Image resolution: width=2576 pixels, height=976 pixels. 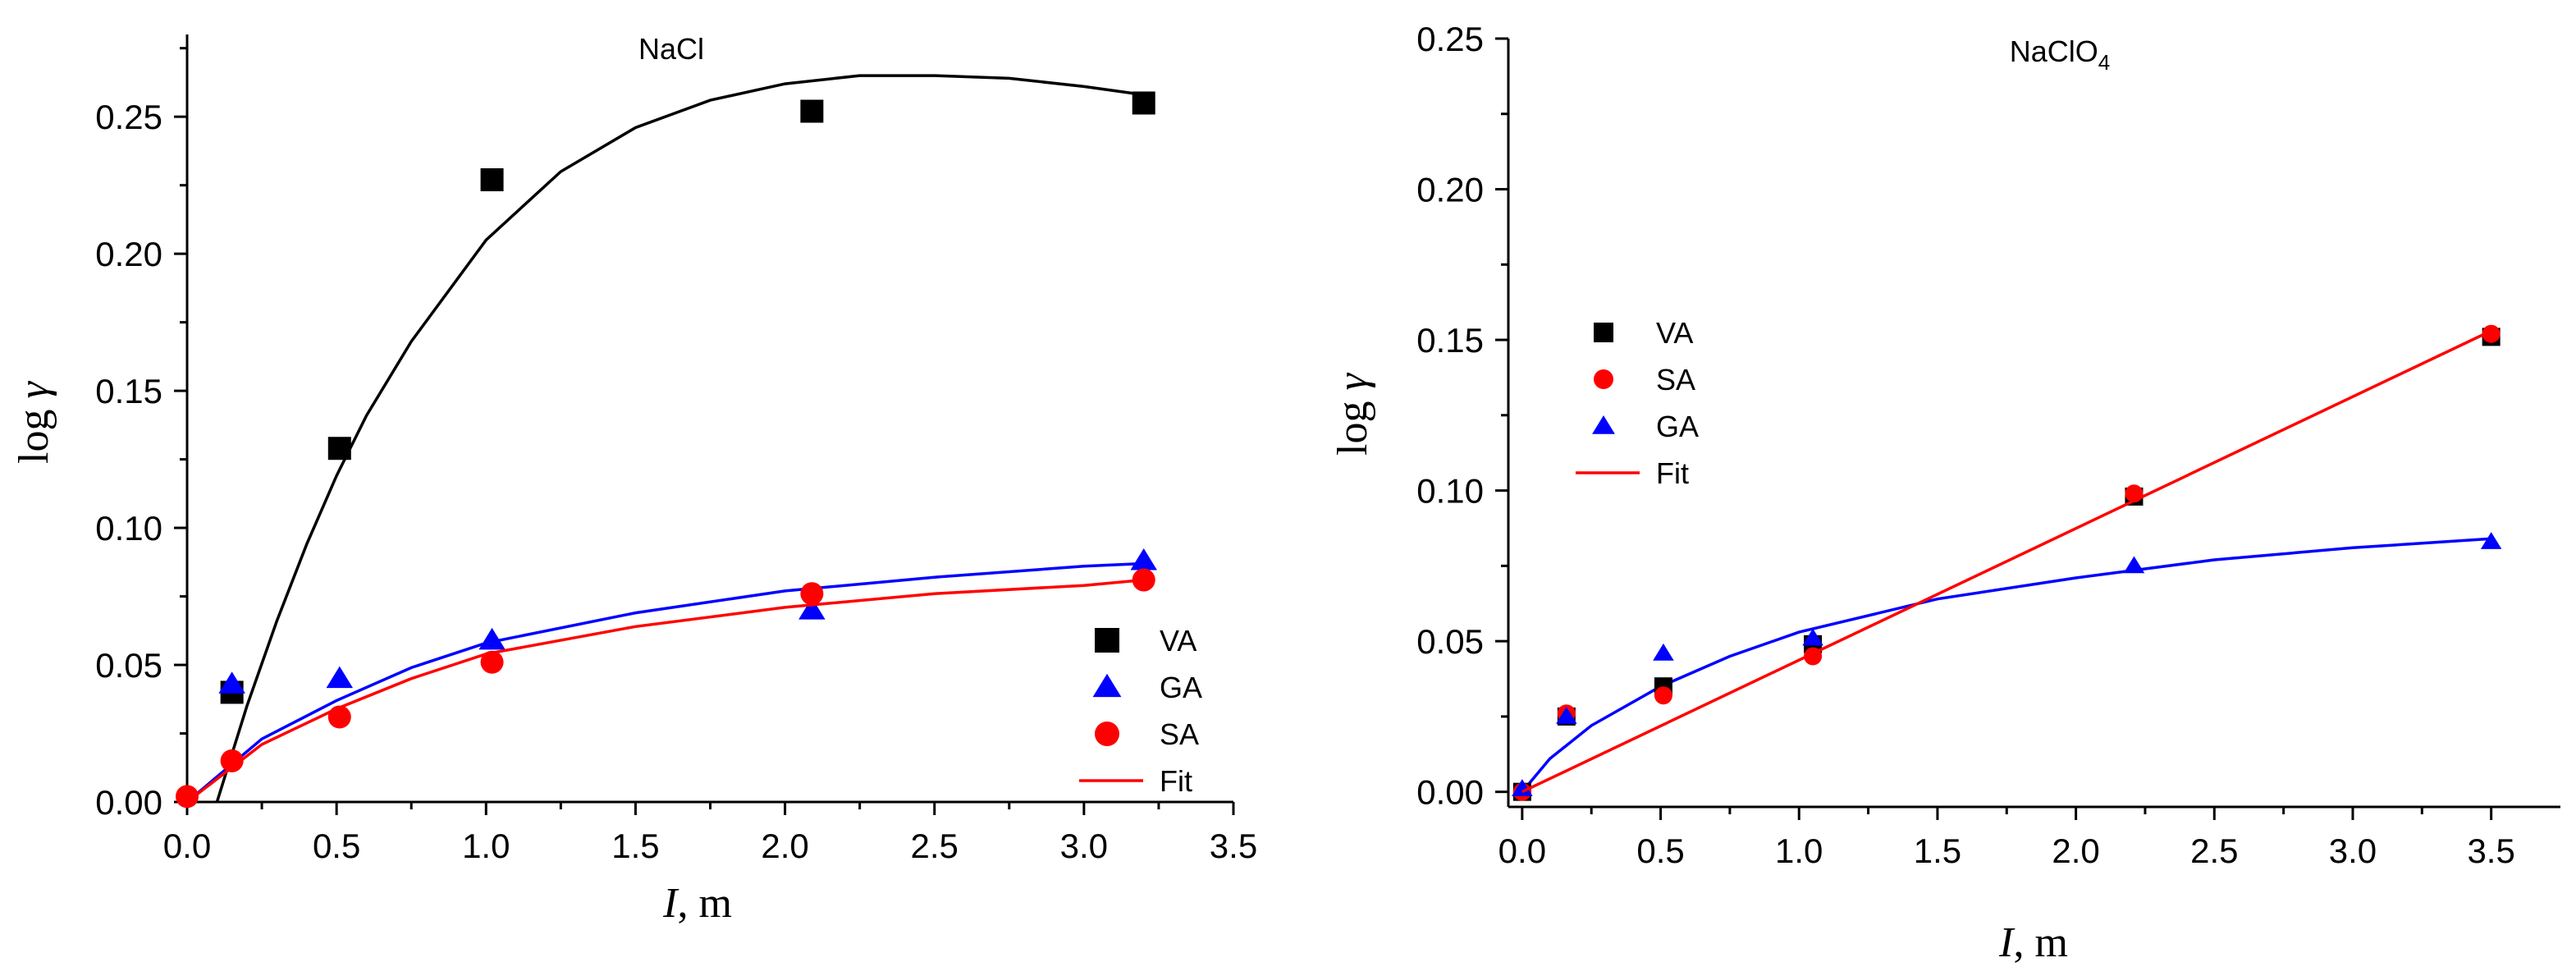 I want to click on series-line-fit, so click(x=664, y=691).